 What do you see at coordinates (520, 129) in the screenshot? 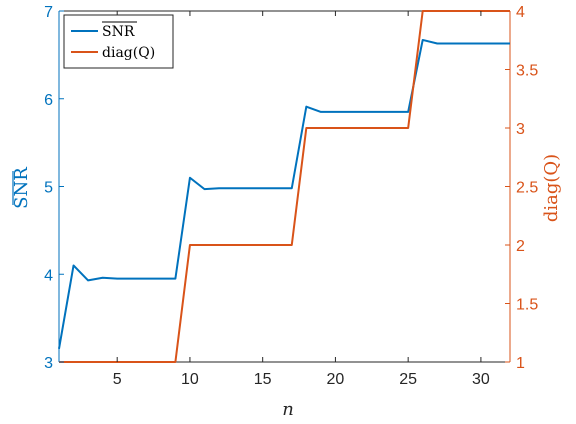
I see `right-y-tick-label: 3` at bounding box center [520, 129].